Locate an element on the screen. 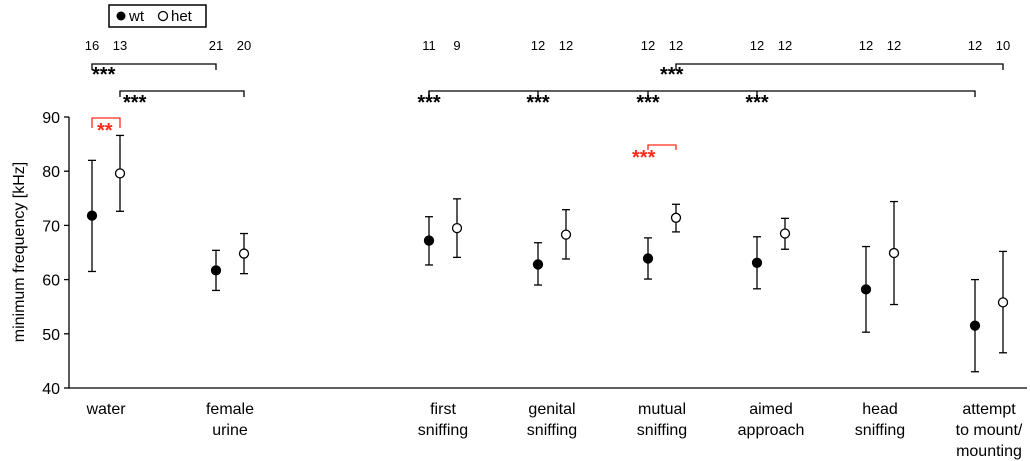  sample-size-label: 10 is located at coordinates (1003, 45).